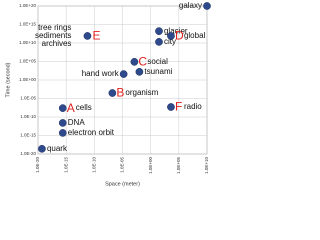 This screenshot has height=240, width=320. What do you see at coordinates (57, 43) in the screenshot?
I see `point-label: archives` at bounding box center [57, 43].